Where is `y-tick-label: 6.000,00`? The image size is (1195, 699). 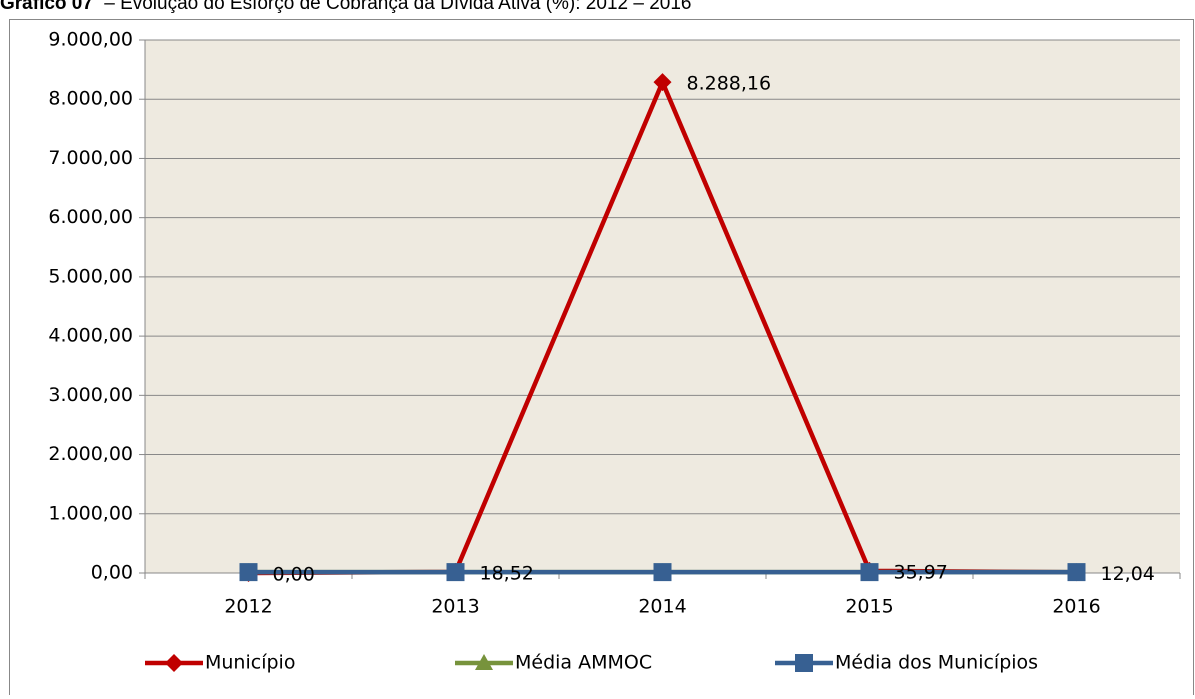 y-tick-label: 6.000,00 is located at coordinates (90, 217).